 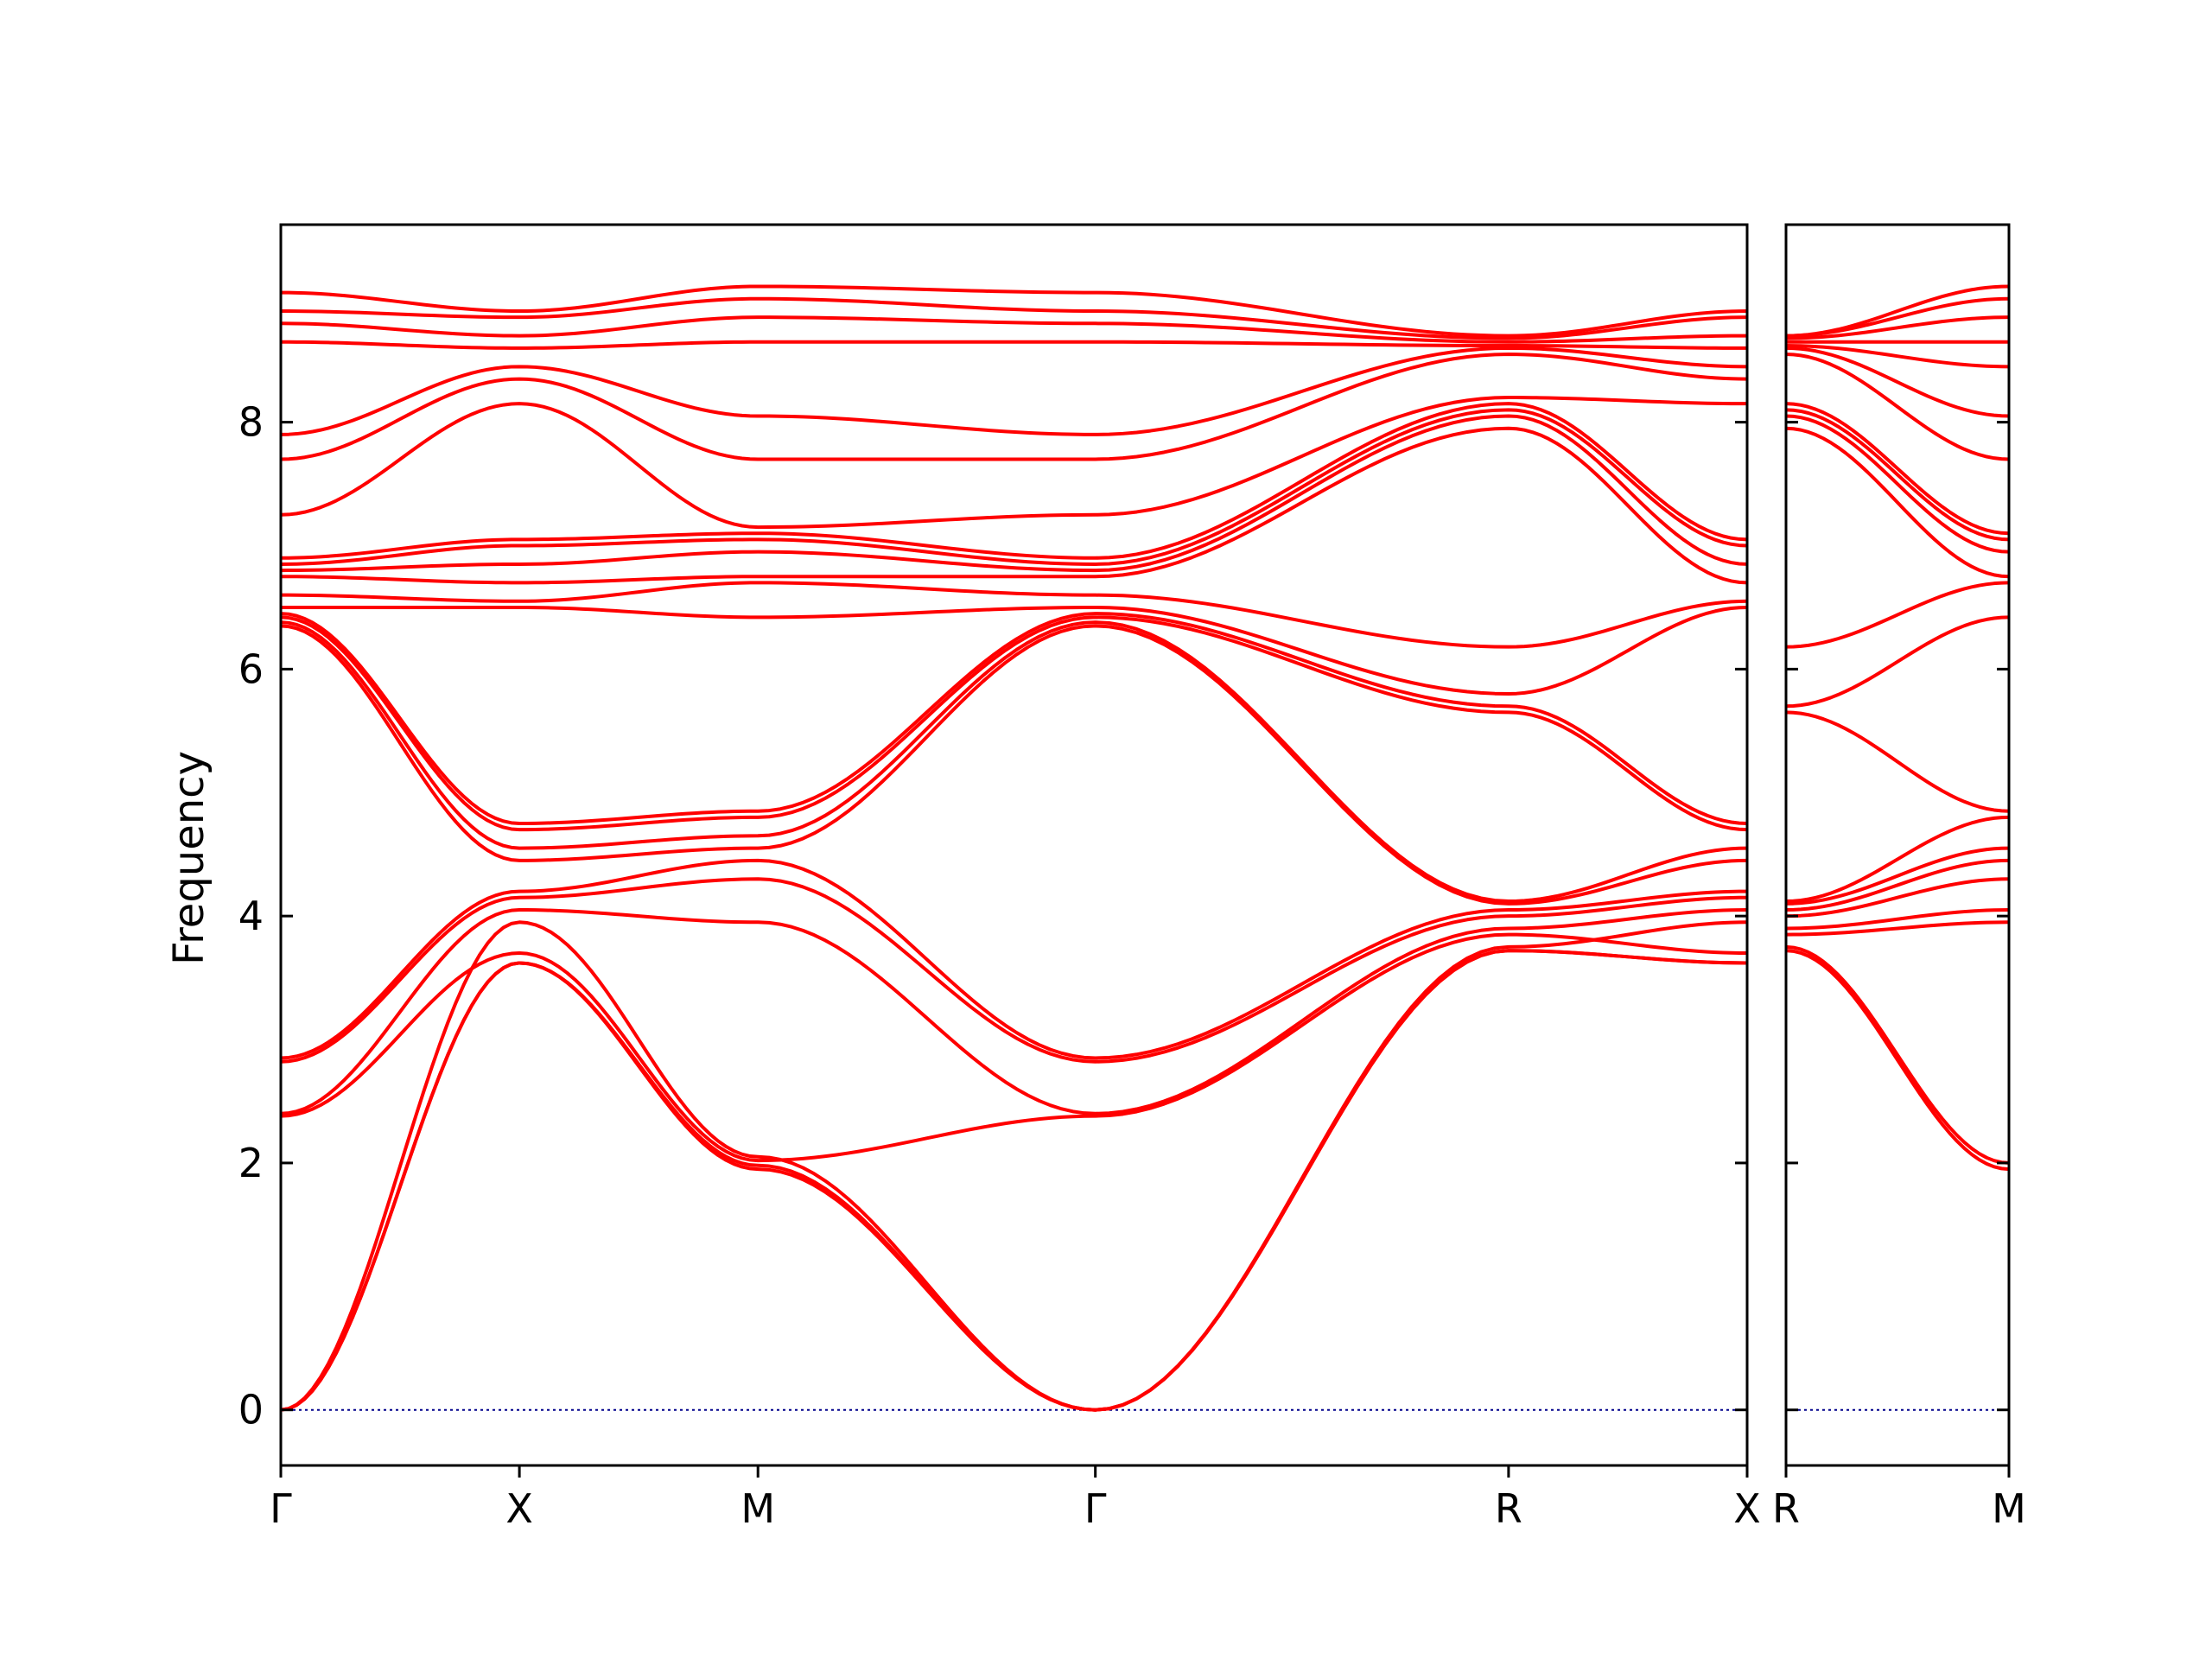 I want to click on y-tick-label: 4, so click(x=251, y=916).